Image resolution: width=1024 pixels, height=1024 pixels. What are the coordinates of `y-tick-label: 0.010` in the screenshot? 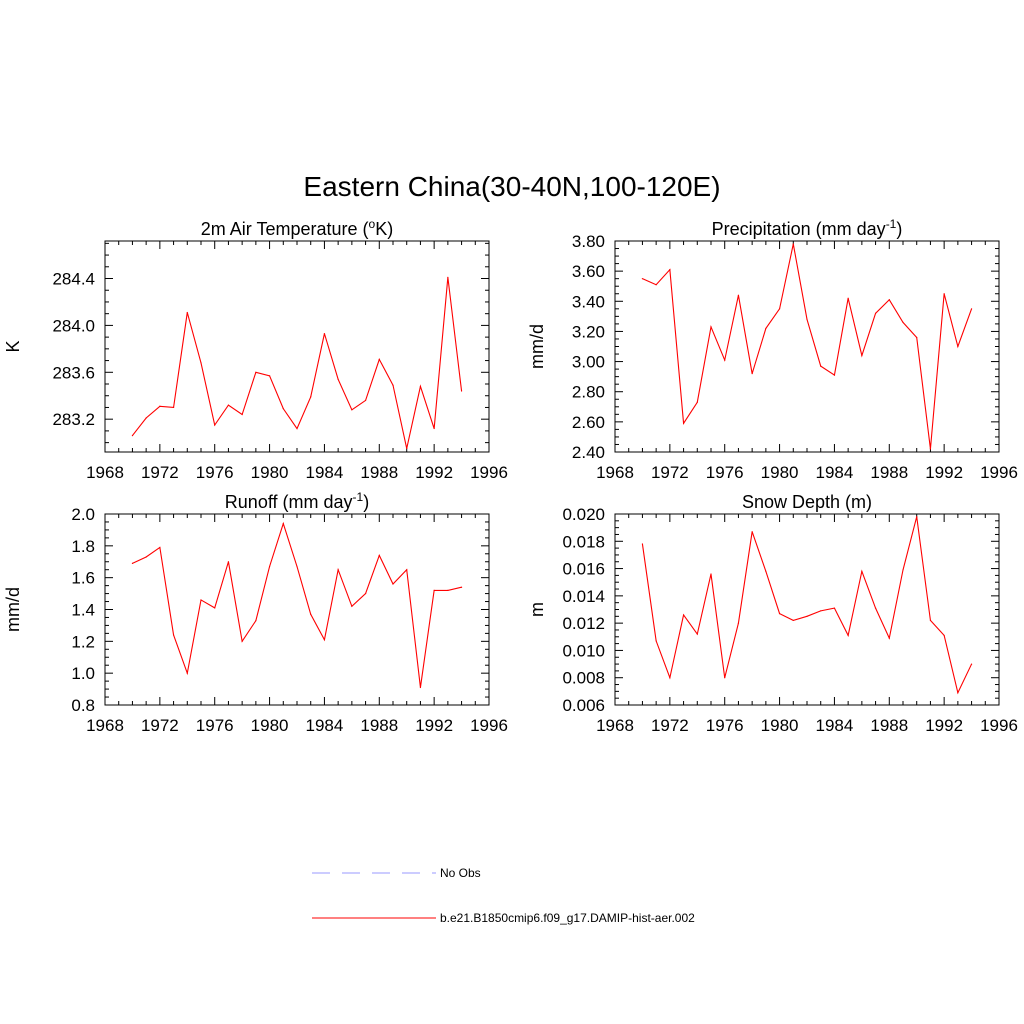 It's located at (583, 650).